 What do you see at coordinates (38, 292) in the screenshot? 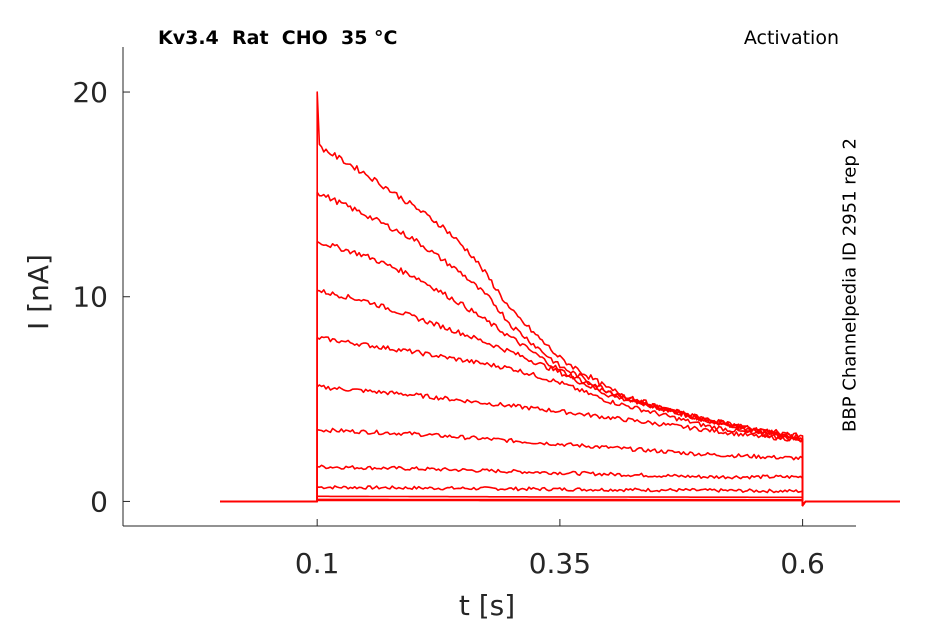
I see `y-axis-label: I [nA]` at bounding box center [38, 292].